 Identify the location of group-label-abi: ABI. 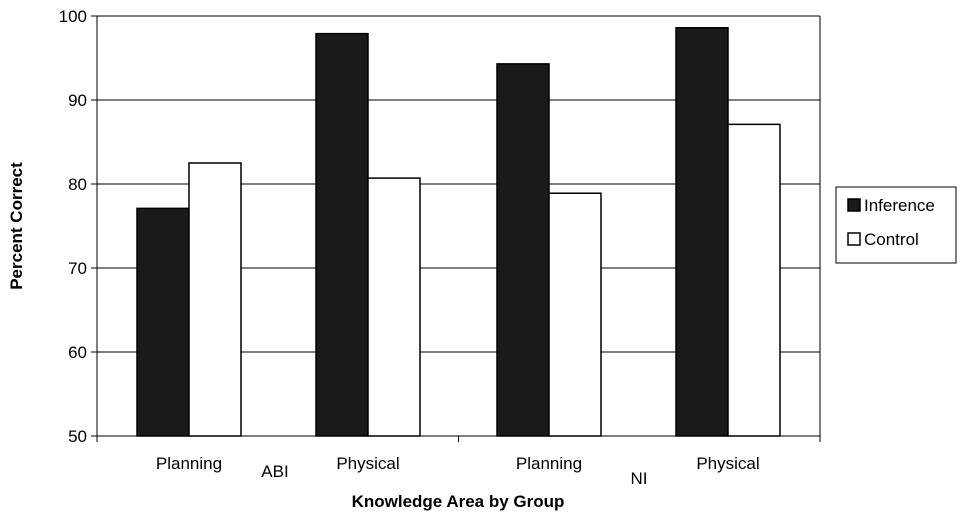
(274, 471).